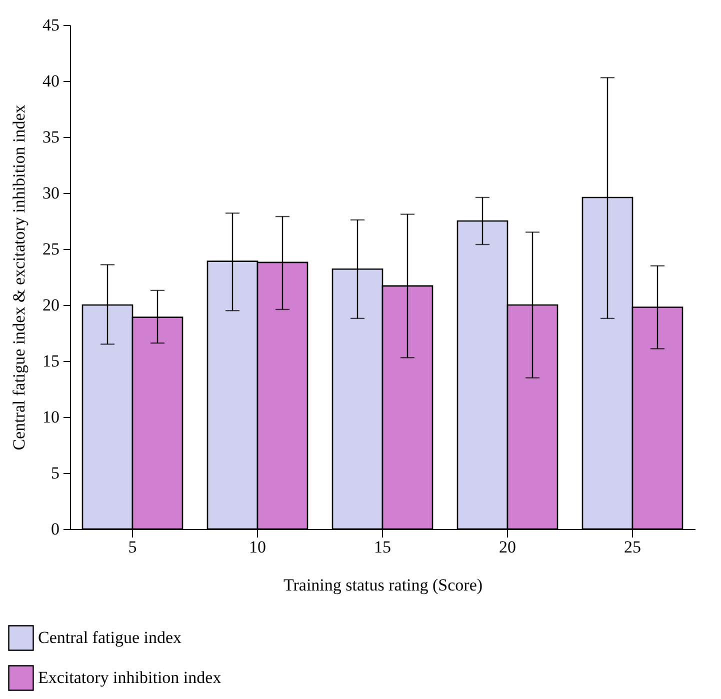 The image size is (721, 699). Describe the element at coordinates (51, 305) in the screenshot. I see `y-tick-label: 20` at that location.